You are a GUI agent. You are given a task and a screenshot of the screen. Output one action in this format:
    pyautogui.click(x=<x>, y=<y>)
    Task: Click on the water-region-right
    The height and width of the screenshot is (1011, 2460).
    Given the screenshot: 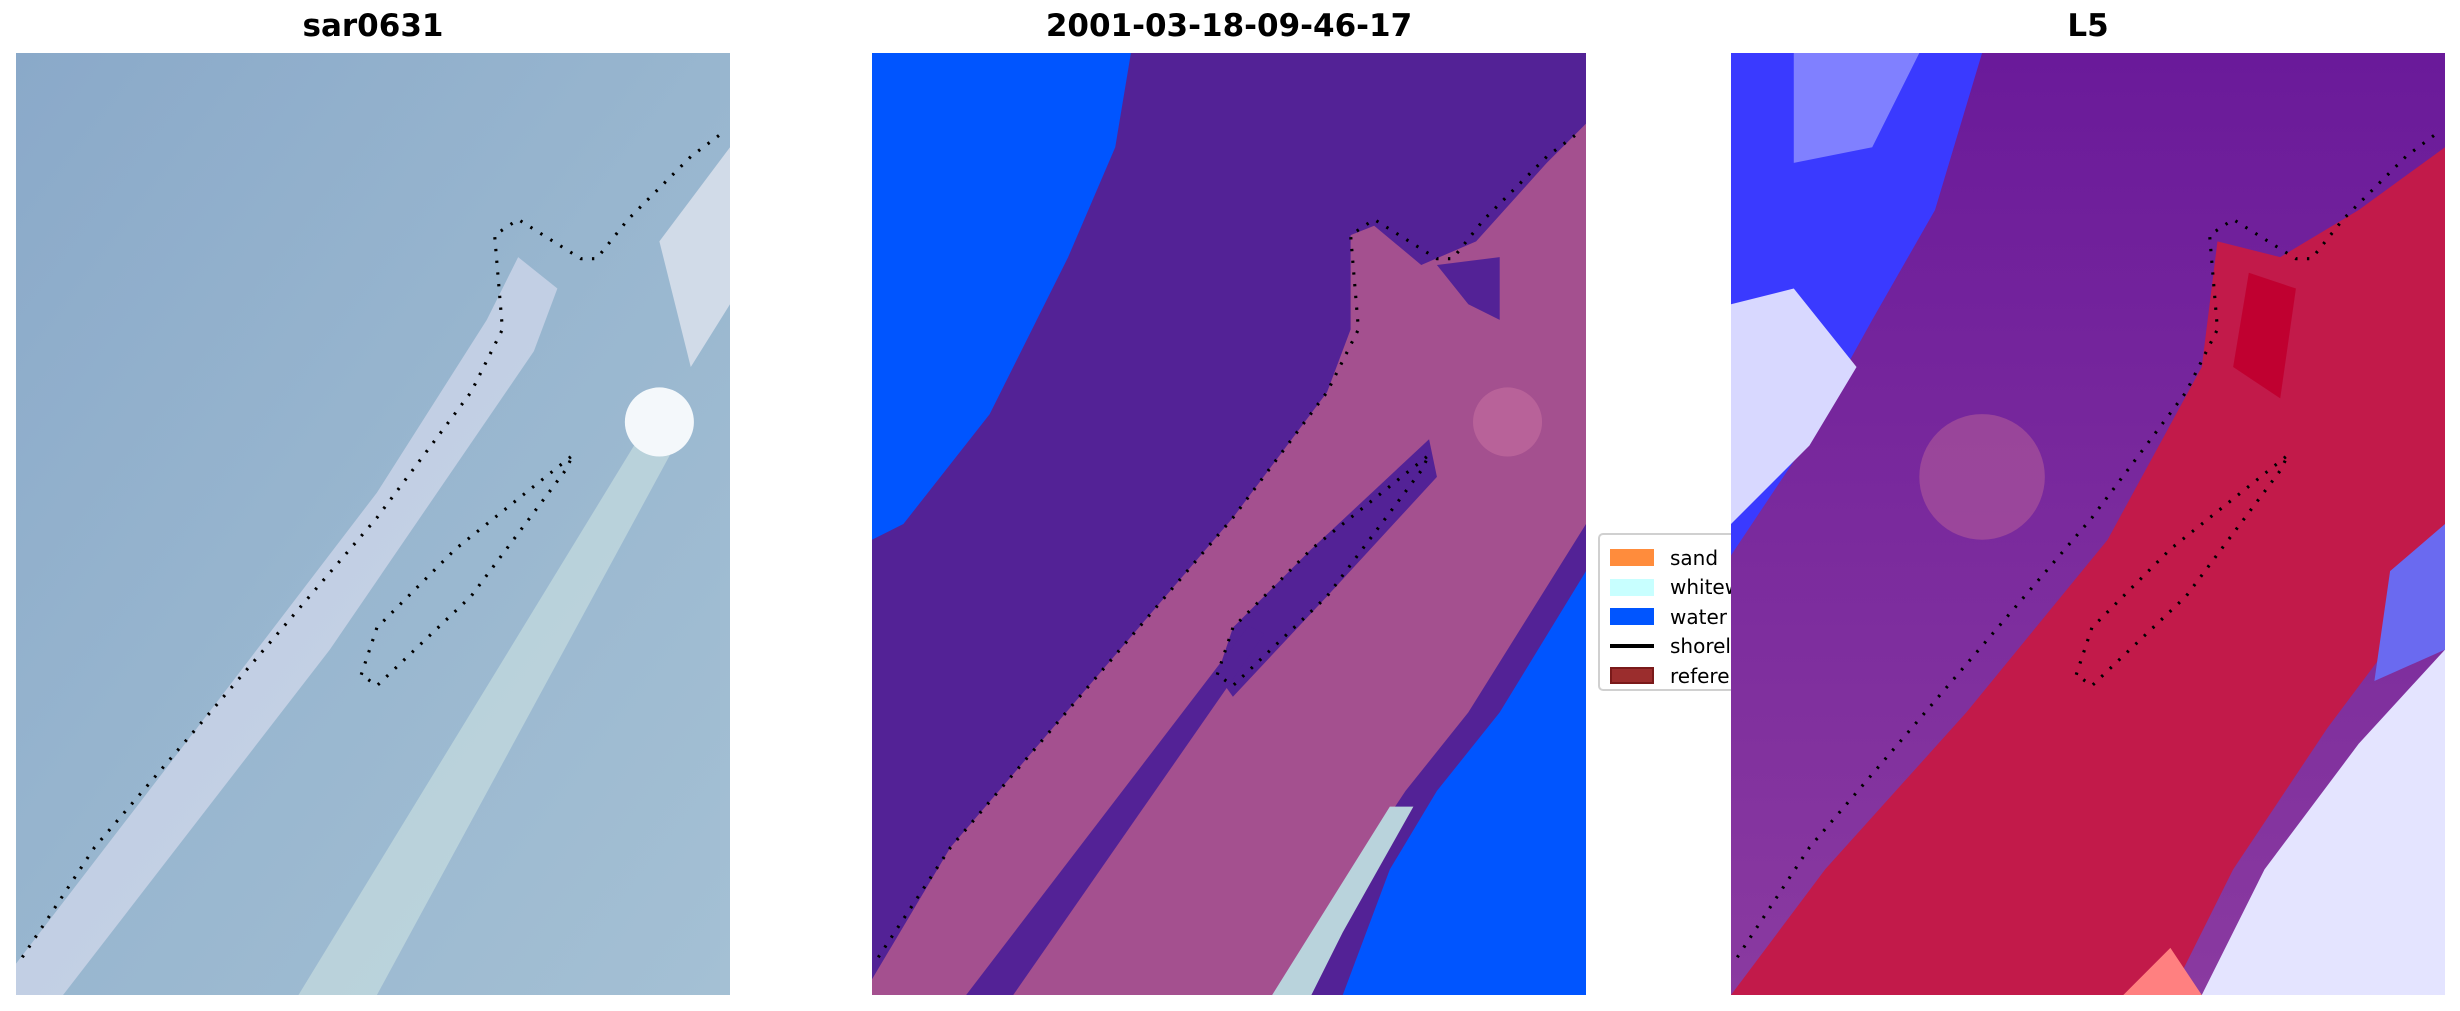 What is the action you would take?
    pyautogui.click(x=1464, y=783)
    